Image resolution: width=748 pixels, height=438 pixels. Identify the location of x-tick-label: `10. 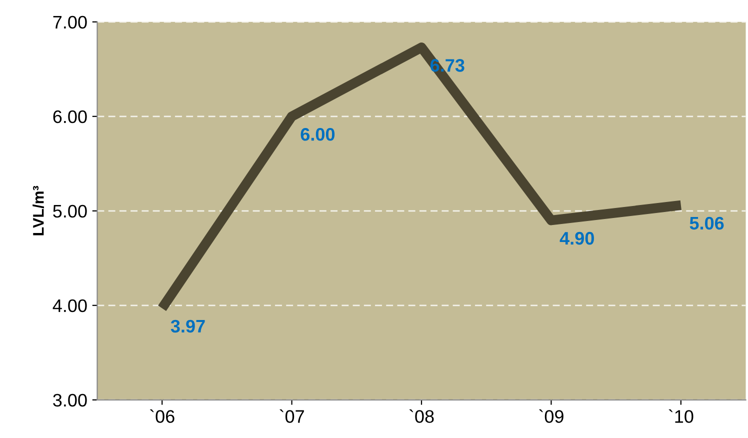
(681, 416).